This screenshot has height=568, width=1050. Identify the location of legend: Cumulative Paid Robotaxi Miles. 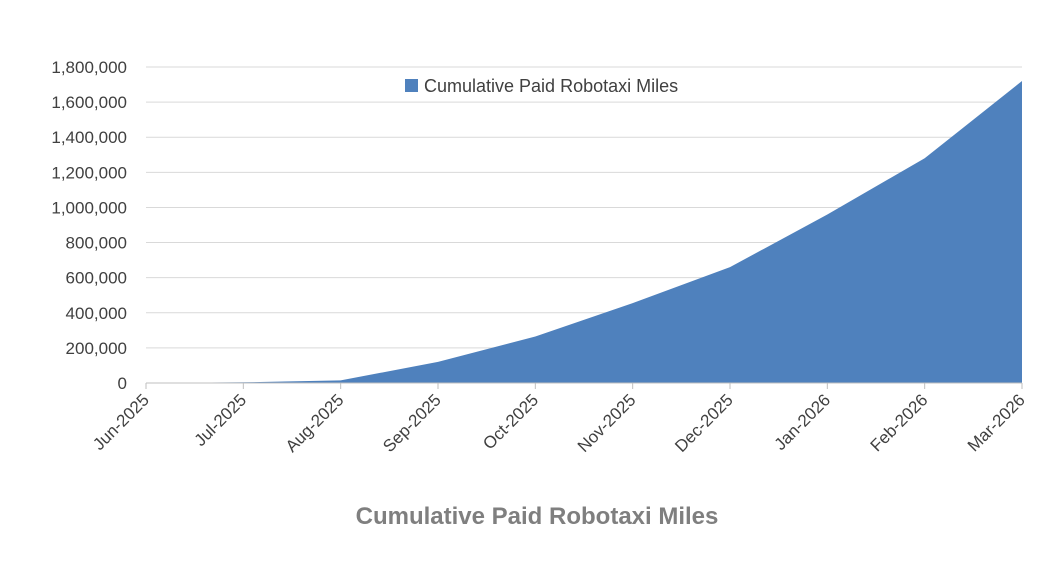
(541, 86).